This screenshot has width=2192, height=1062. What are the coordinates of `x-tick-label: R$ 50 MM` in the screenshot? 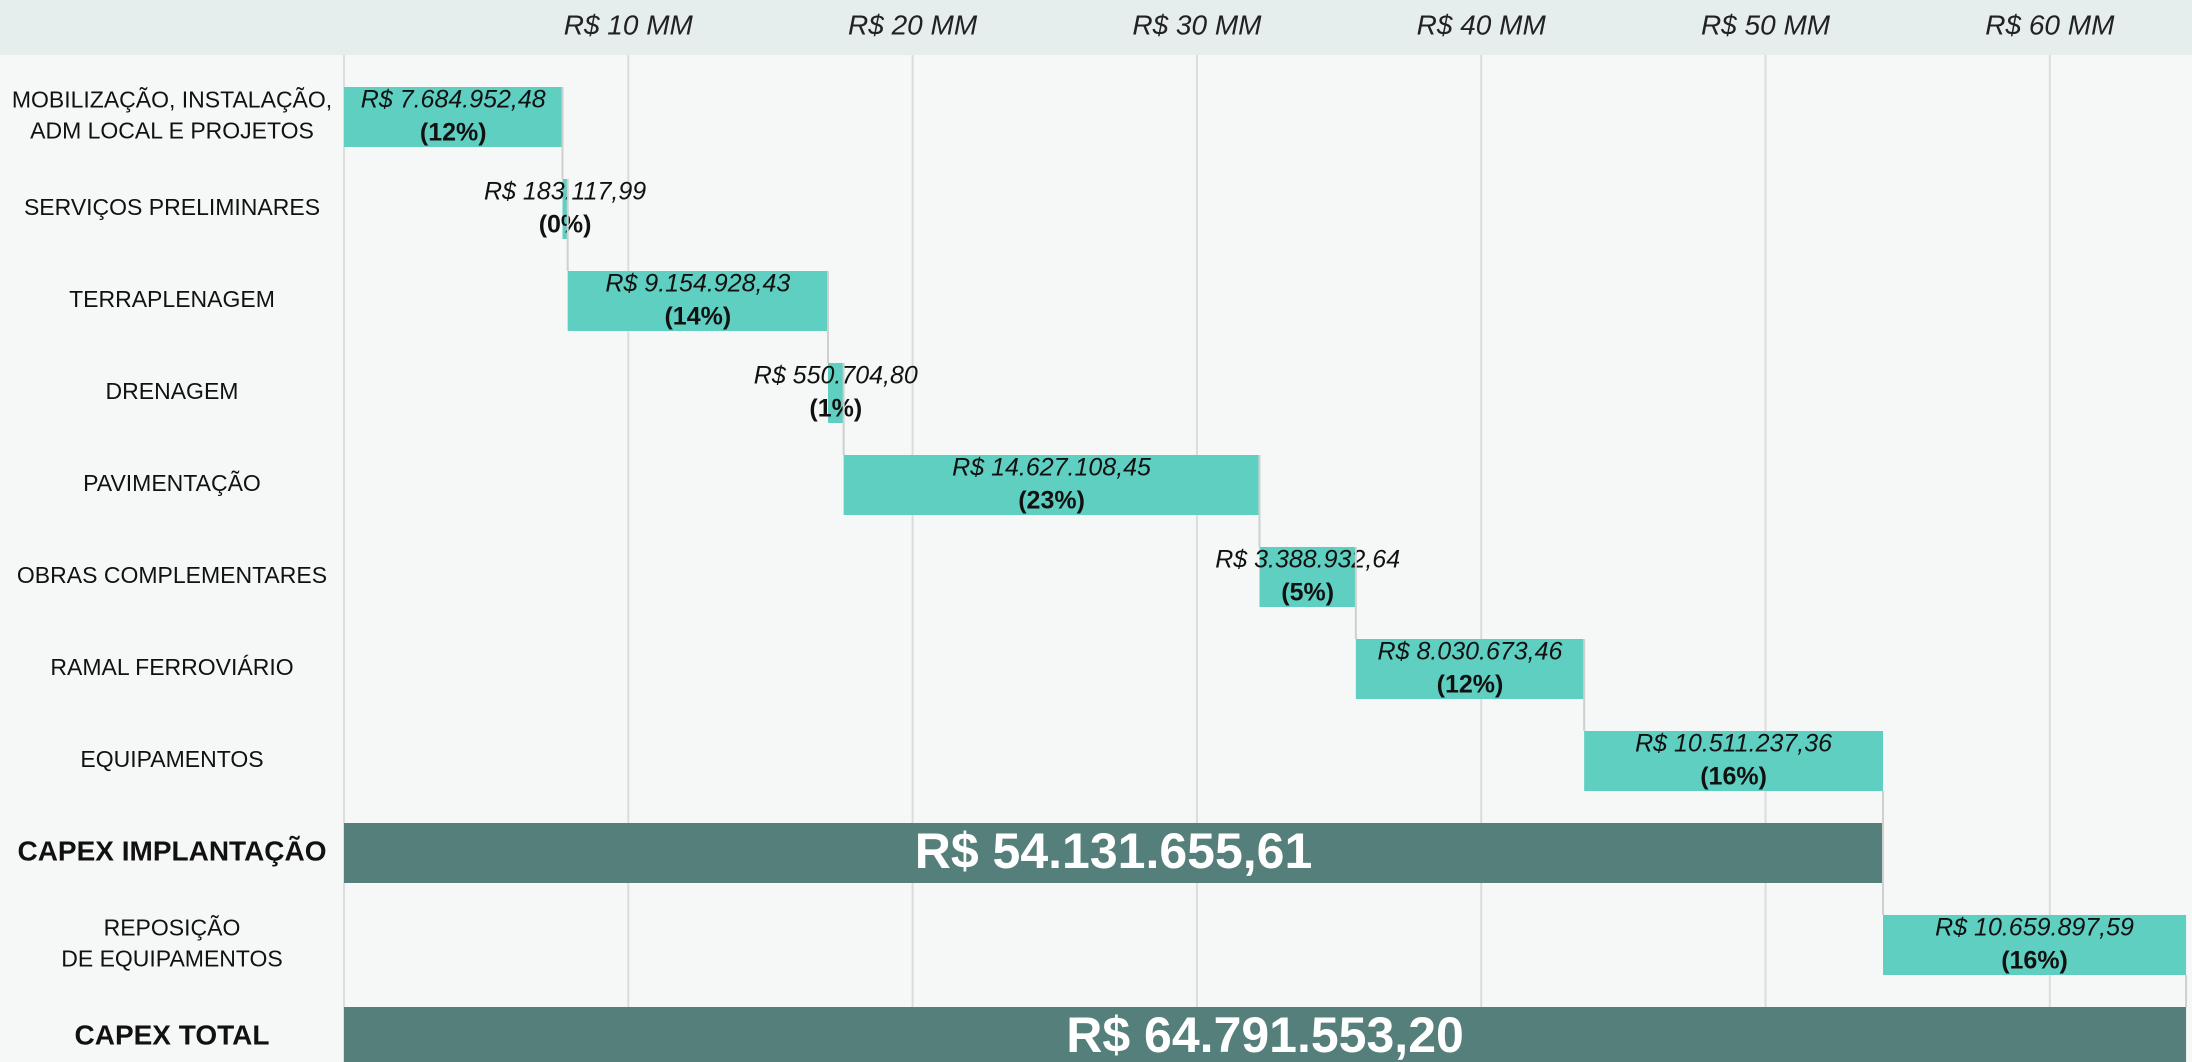 It's located at (1766, 24).